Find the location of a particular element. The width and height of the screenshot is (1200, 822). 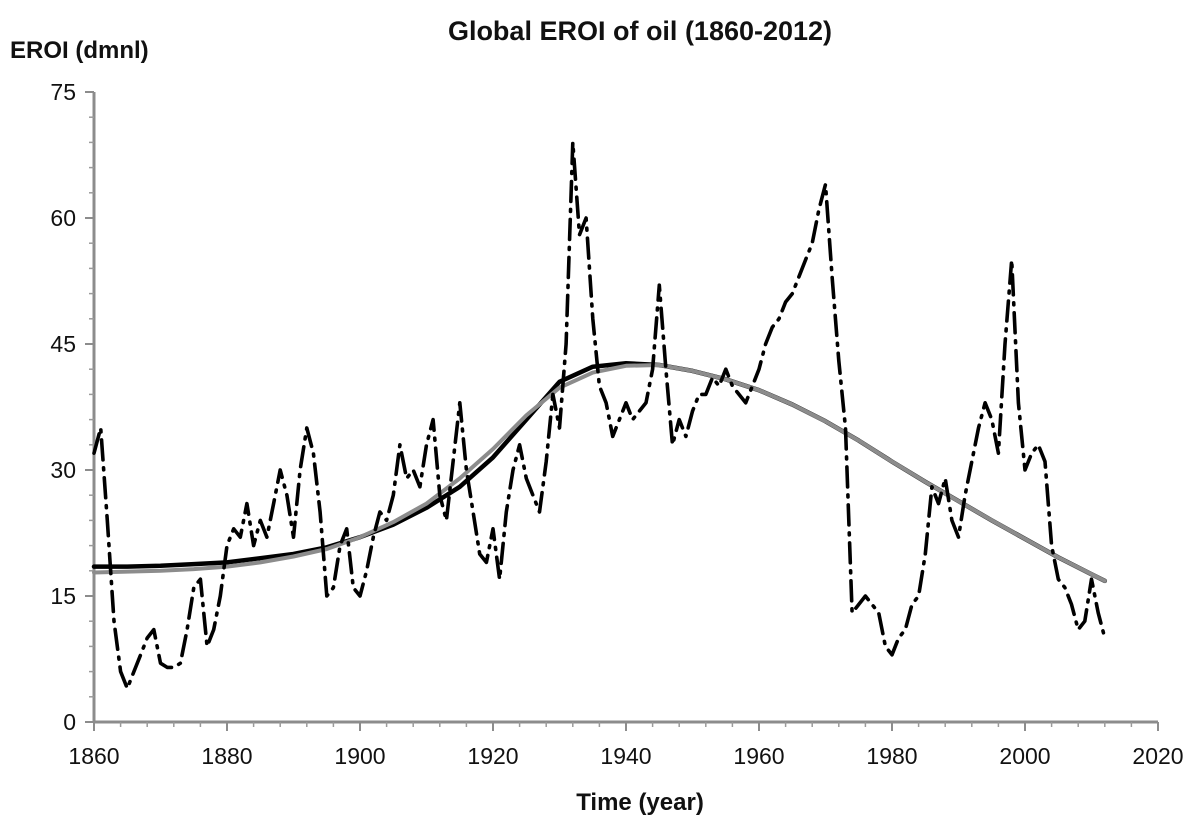

x-axis-label: Time (year) is located at coordinates (640, 802).